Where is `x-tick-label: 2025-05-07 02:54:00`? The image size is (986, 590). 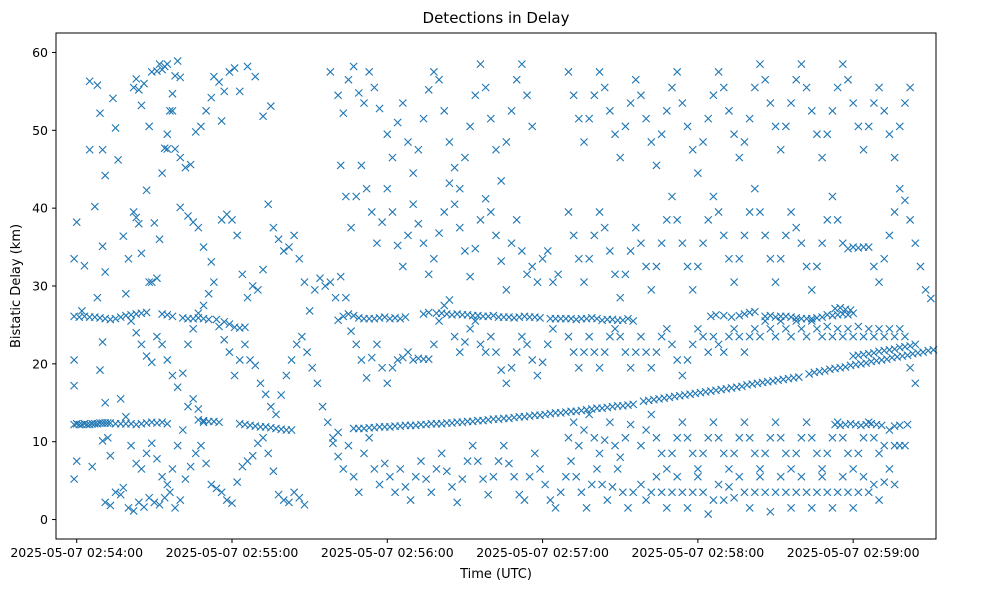
x-tick-label: 2025-05-07 02:54:00 is located at coordinates (76, 552).